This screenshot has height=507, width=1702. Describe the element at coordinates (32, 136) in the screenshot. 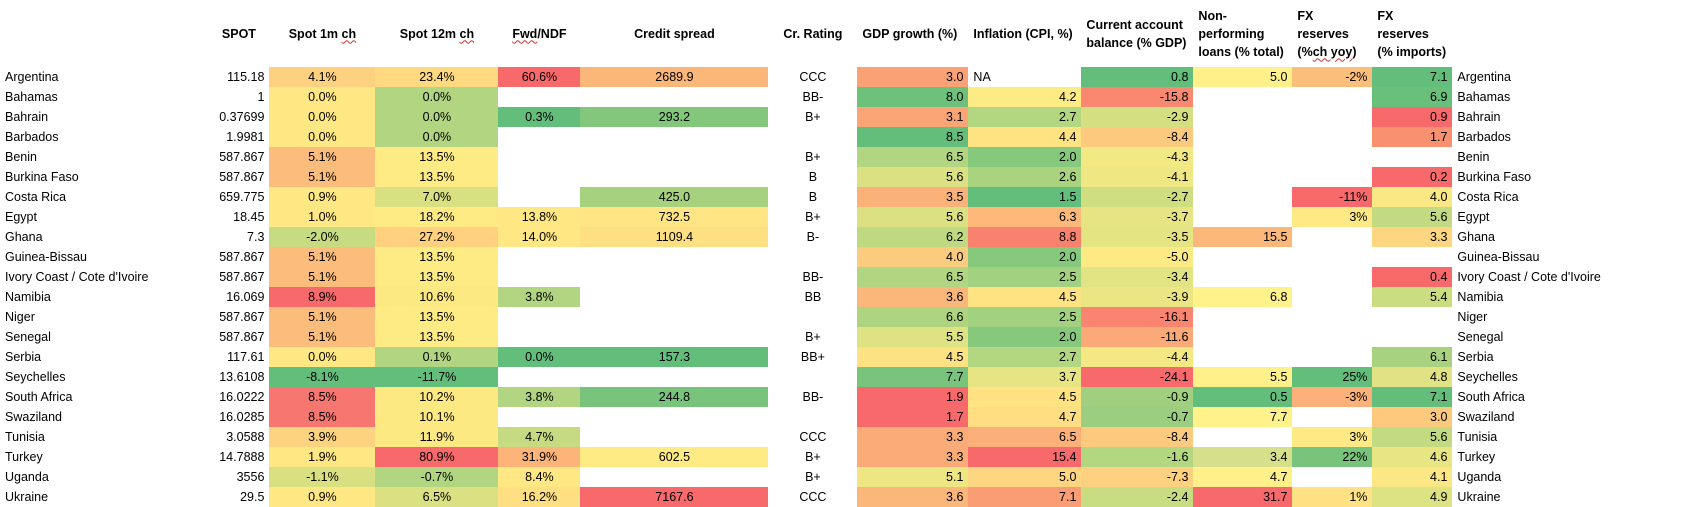

I see `country-cell: Barbados` at that location.